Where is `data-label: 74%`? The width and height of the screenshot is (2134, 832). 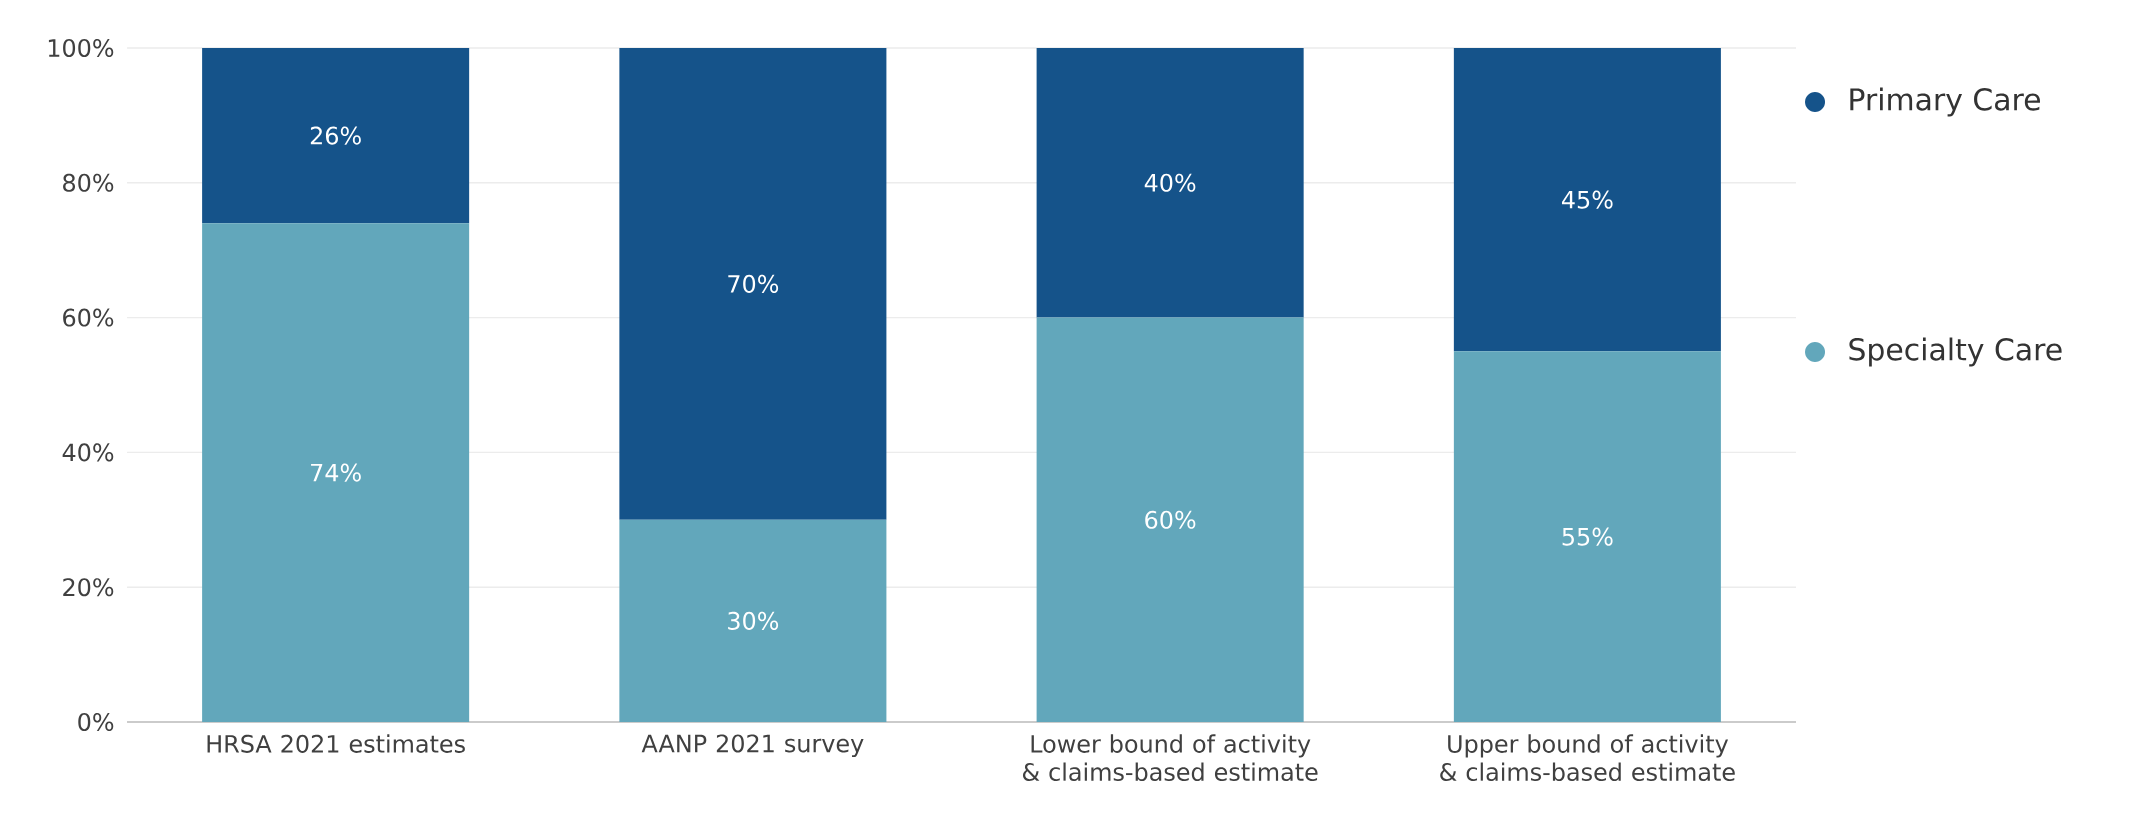
data-label: 74% is located at coordinates (336, 472).